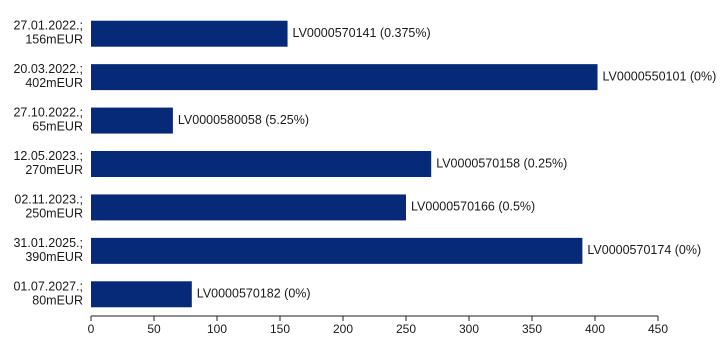 The width and height of the screenshot is (721, 338). I want to click on category-label-line: 27.01.2022.;, so click(48, 26).